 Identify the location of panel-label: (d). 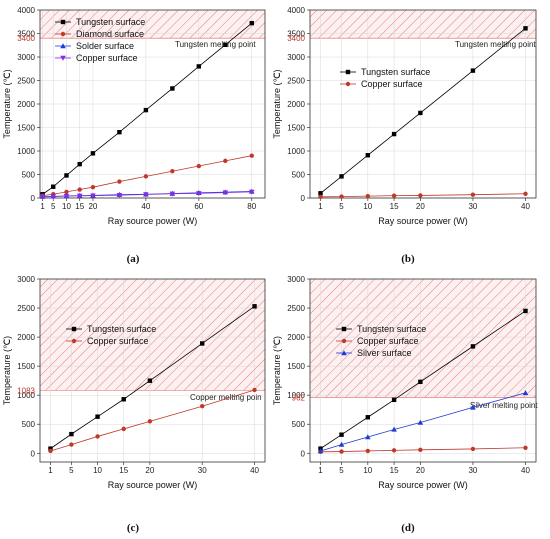
(408, 528).